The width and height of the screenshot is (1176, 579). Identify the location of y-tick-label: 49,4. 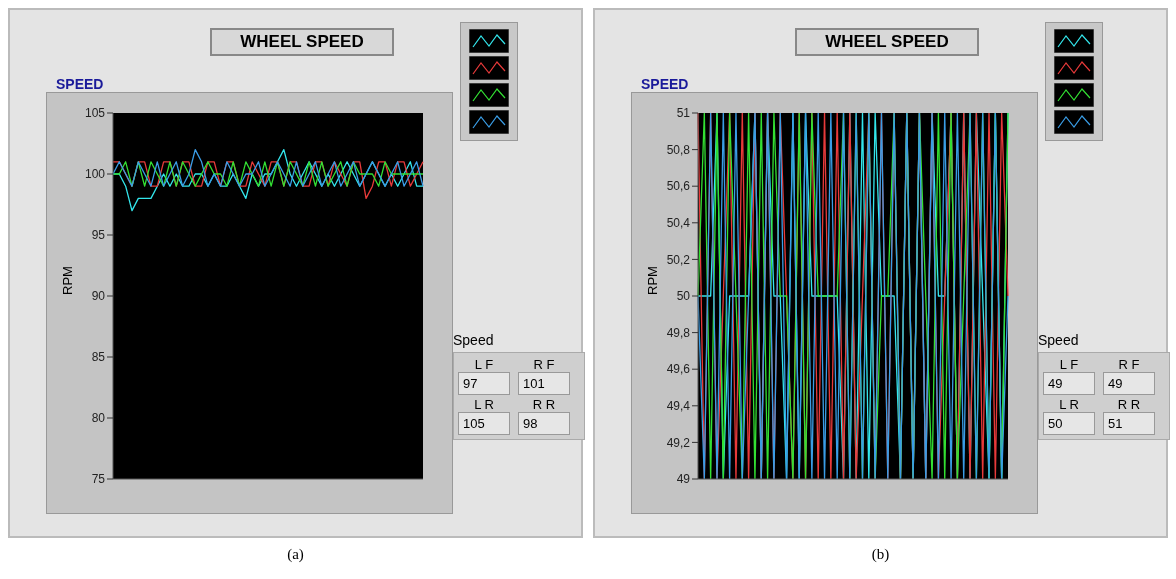
(678, 406).